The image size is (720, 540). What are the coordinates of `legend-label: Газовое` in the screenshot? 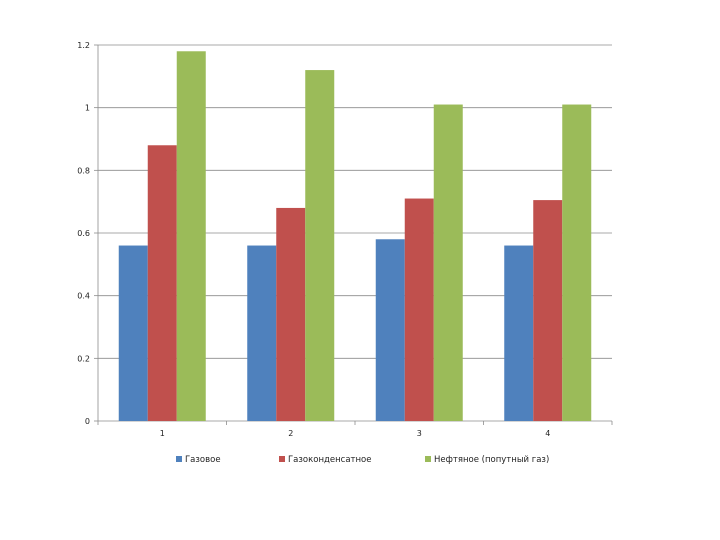 It's located at (203, 460).